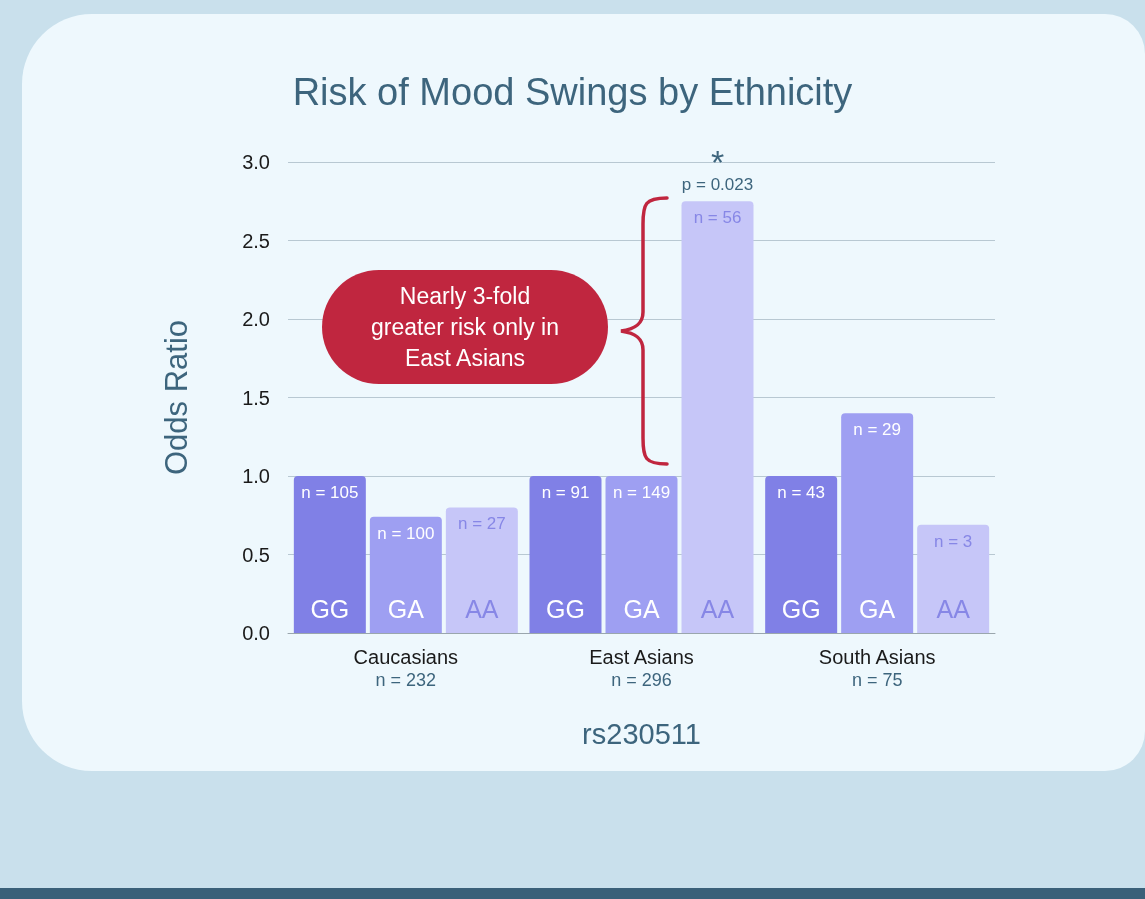 The image size is (1145, 899). What do you see at coordinates (256, 554) in the screenshot?
I see `y-tick-label: 0.5` at bounding box center [256, 554].